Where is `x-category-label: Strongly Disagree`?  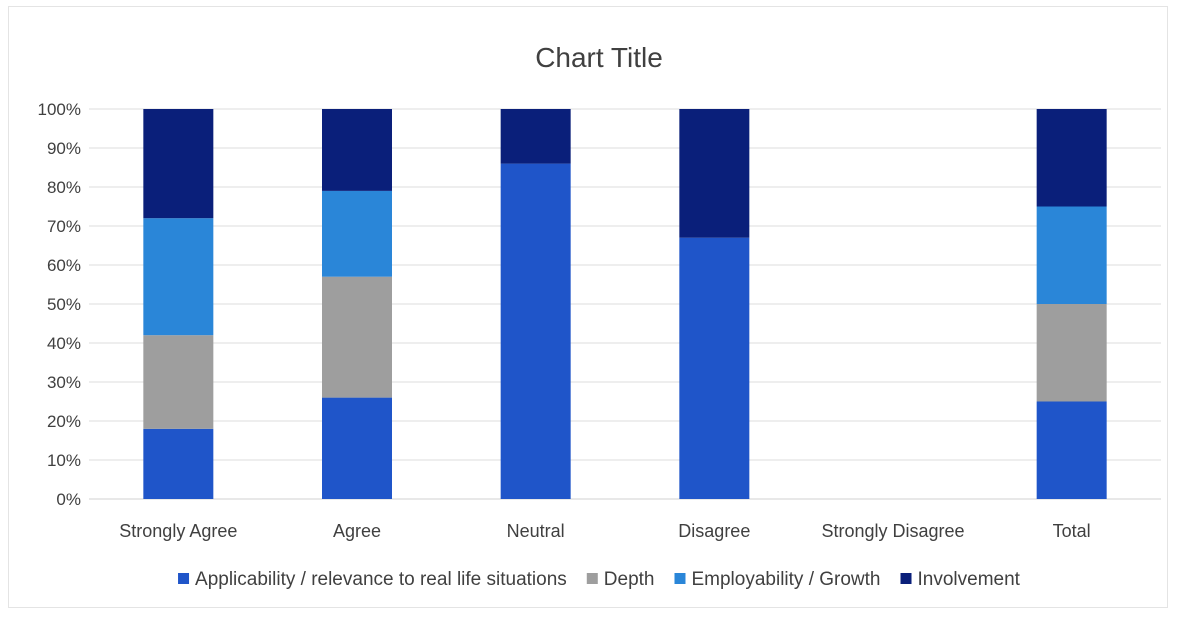
x-category-label: Strongly Disagree is located at coordinates (892, 531).